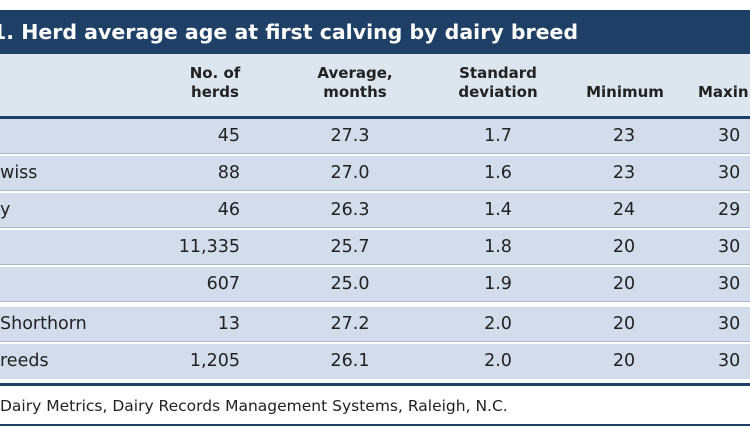 The image size is (750, 430). What do you see at coordinates (355, 73) in the screenshot?
I see `header-average-line1: Average,` at bounding box center [355, 73].